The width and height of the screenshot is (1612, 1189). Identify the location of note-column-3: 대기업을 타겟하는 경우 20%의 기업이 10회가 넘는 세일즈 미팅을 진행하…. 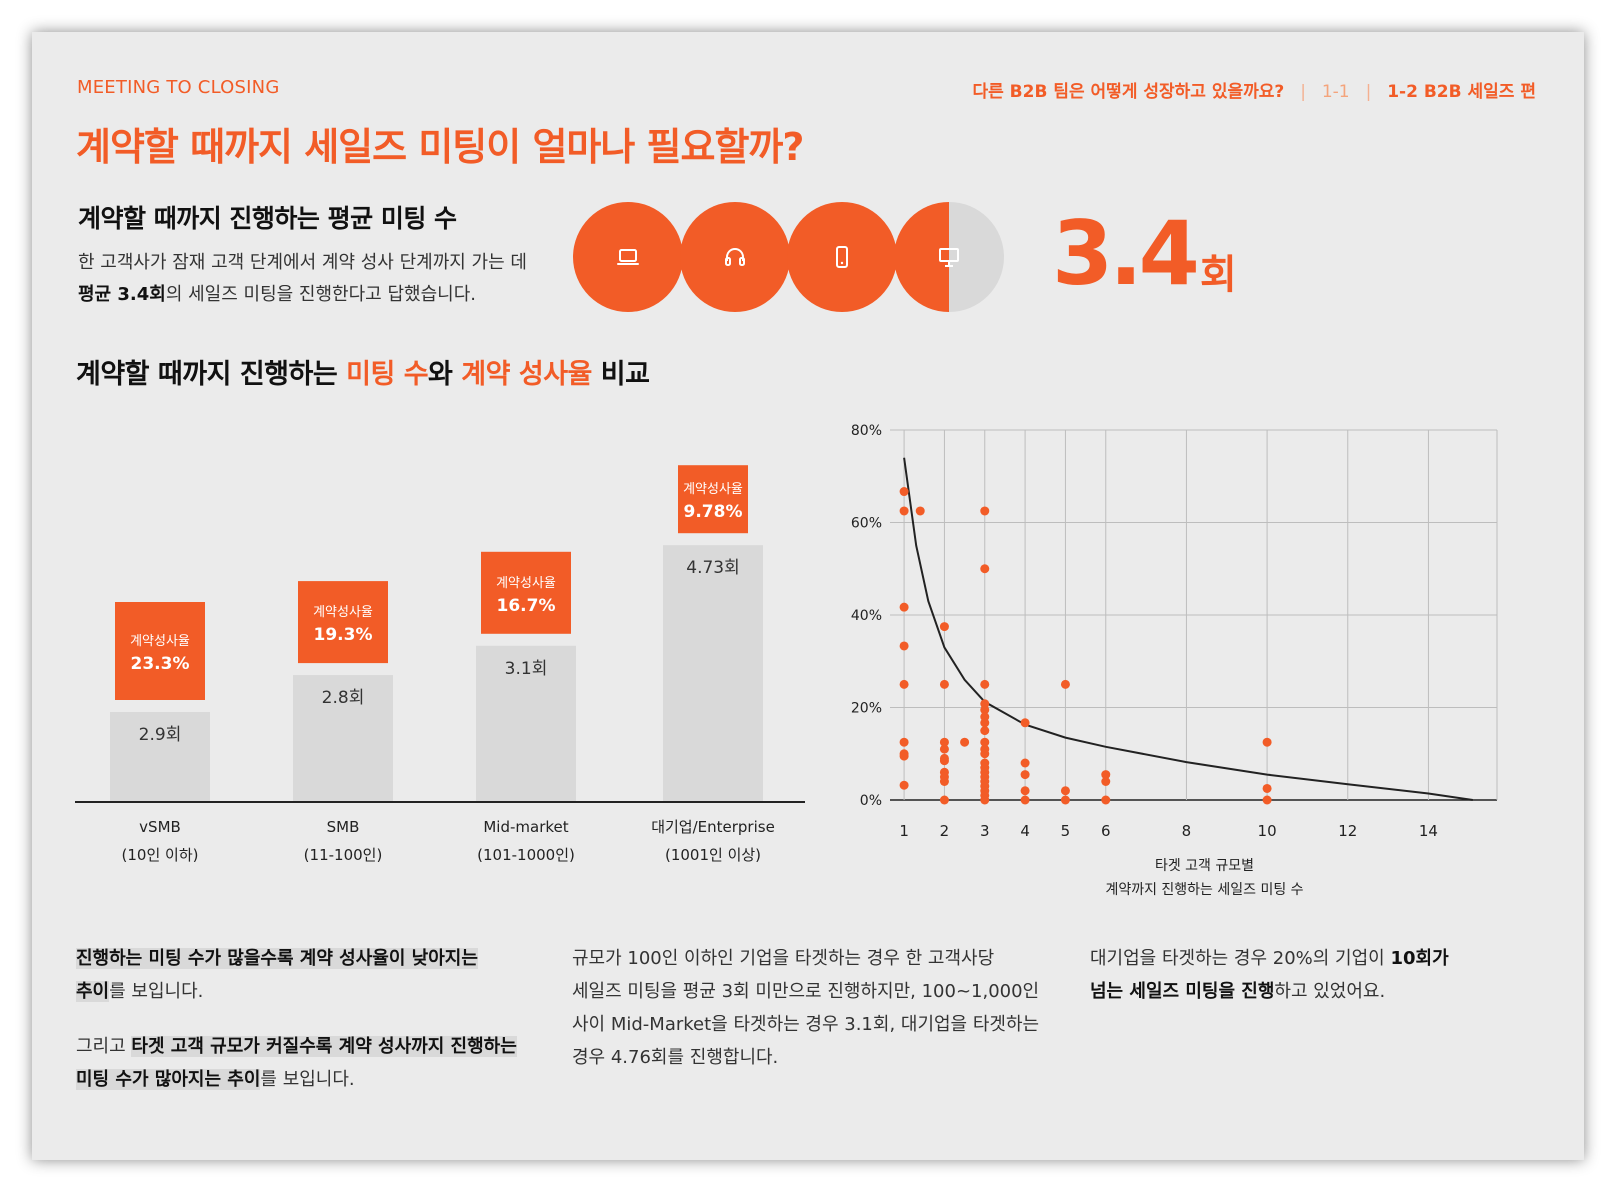
(1300, 975).